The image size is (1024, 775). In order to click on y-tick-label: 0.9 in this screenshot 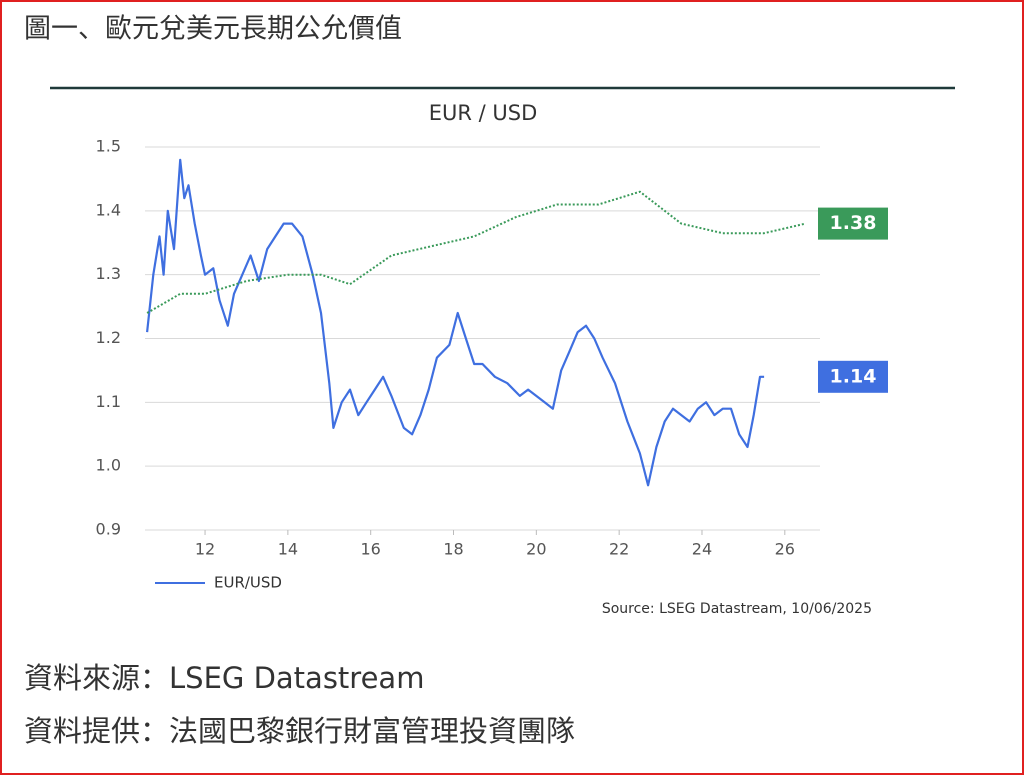, I will do `click(108, 529)`.